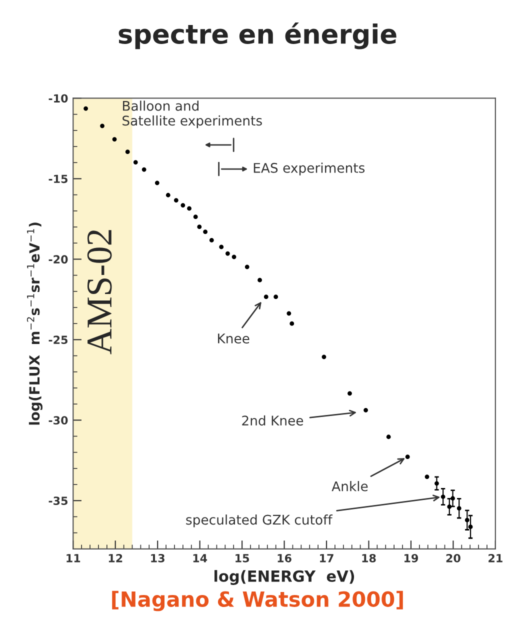 The height and width of the screenshot is (642, 515). I want to click on x-tick-label: 12, so click(115, 558).